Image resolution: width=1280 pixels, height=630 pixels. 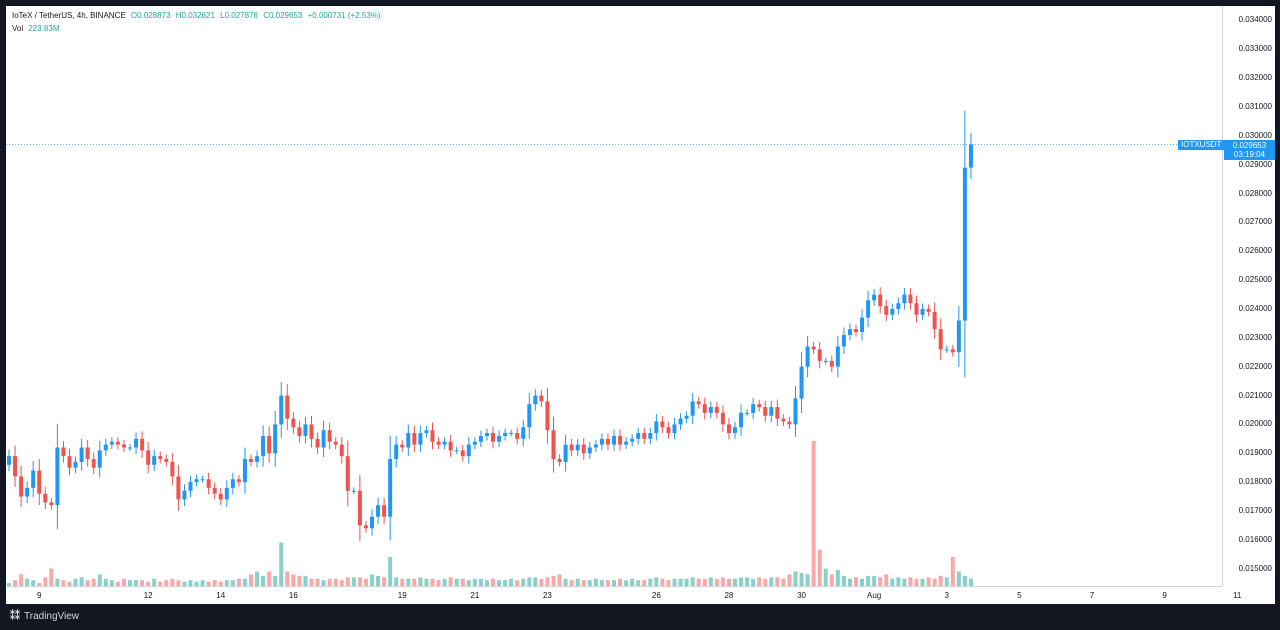 What do you see at coordinates (623, 595) in the screenshot?
I see `time-axis: 9 12 14 16 19 21 23 26 28 30 Aug 3 5 7 9 11` at bounding box center [623, 595].